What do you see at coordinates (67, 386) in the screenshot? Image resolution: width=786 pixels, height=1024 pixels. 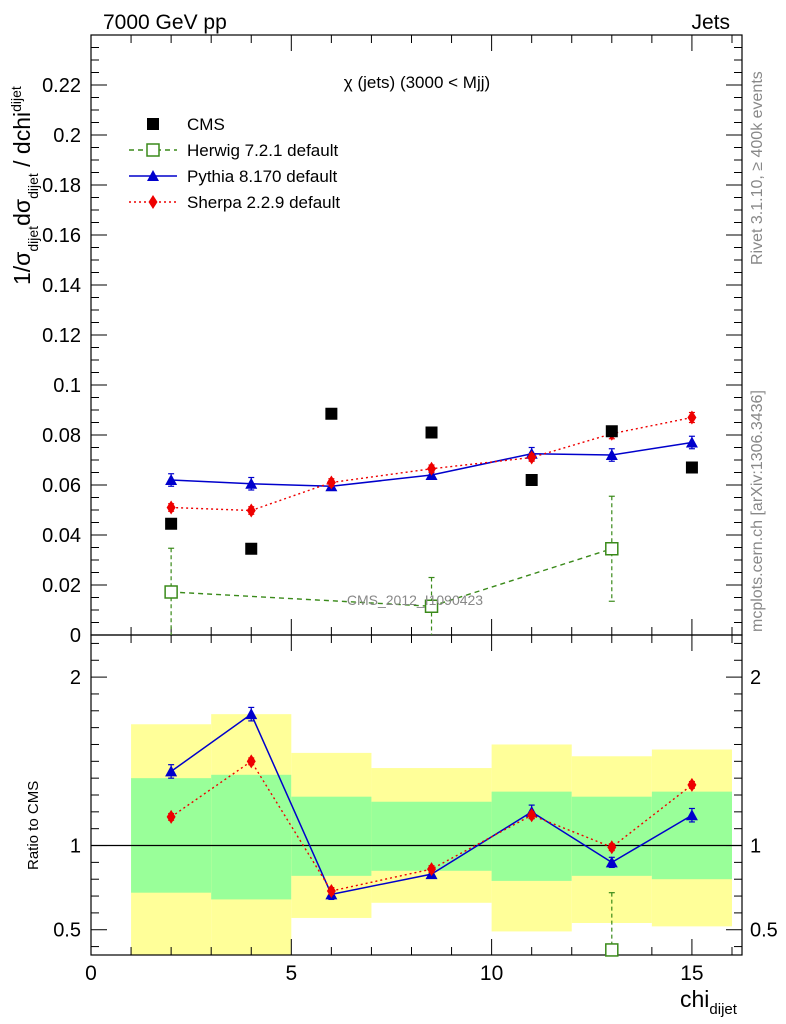 I see `y-tick-label: 0.1` at bounding box center [67, 386].